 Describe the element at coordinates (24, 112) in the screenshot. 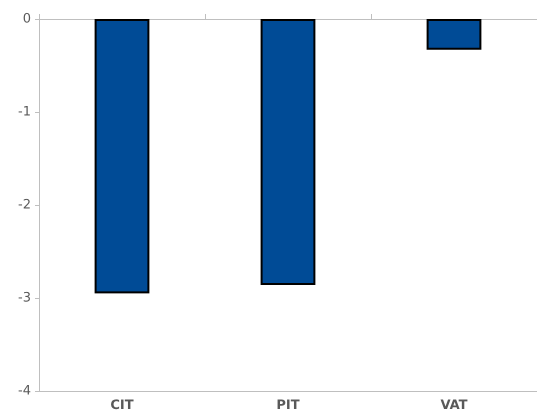

I see `y-tick-label: -1` at that location.